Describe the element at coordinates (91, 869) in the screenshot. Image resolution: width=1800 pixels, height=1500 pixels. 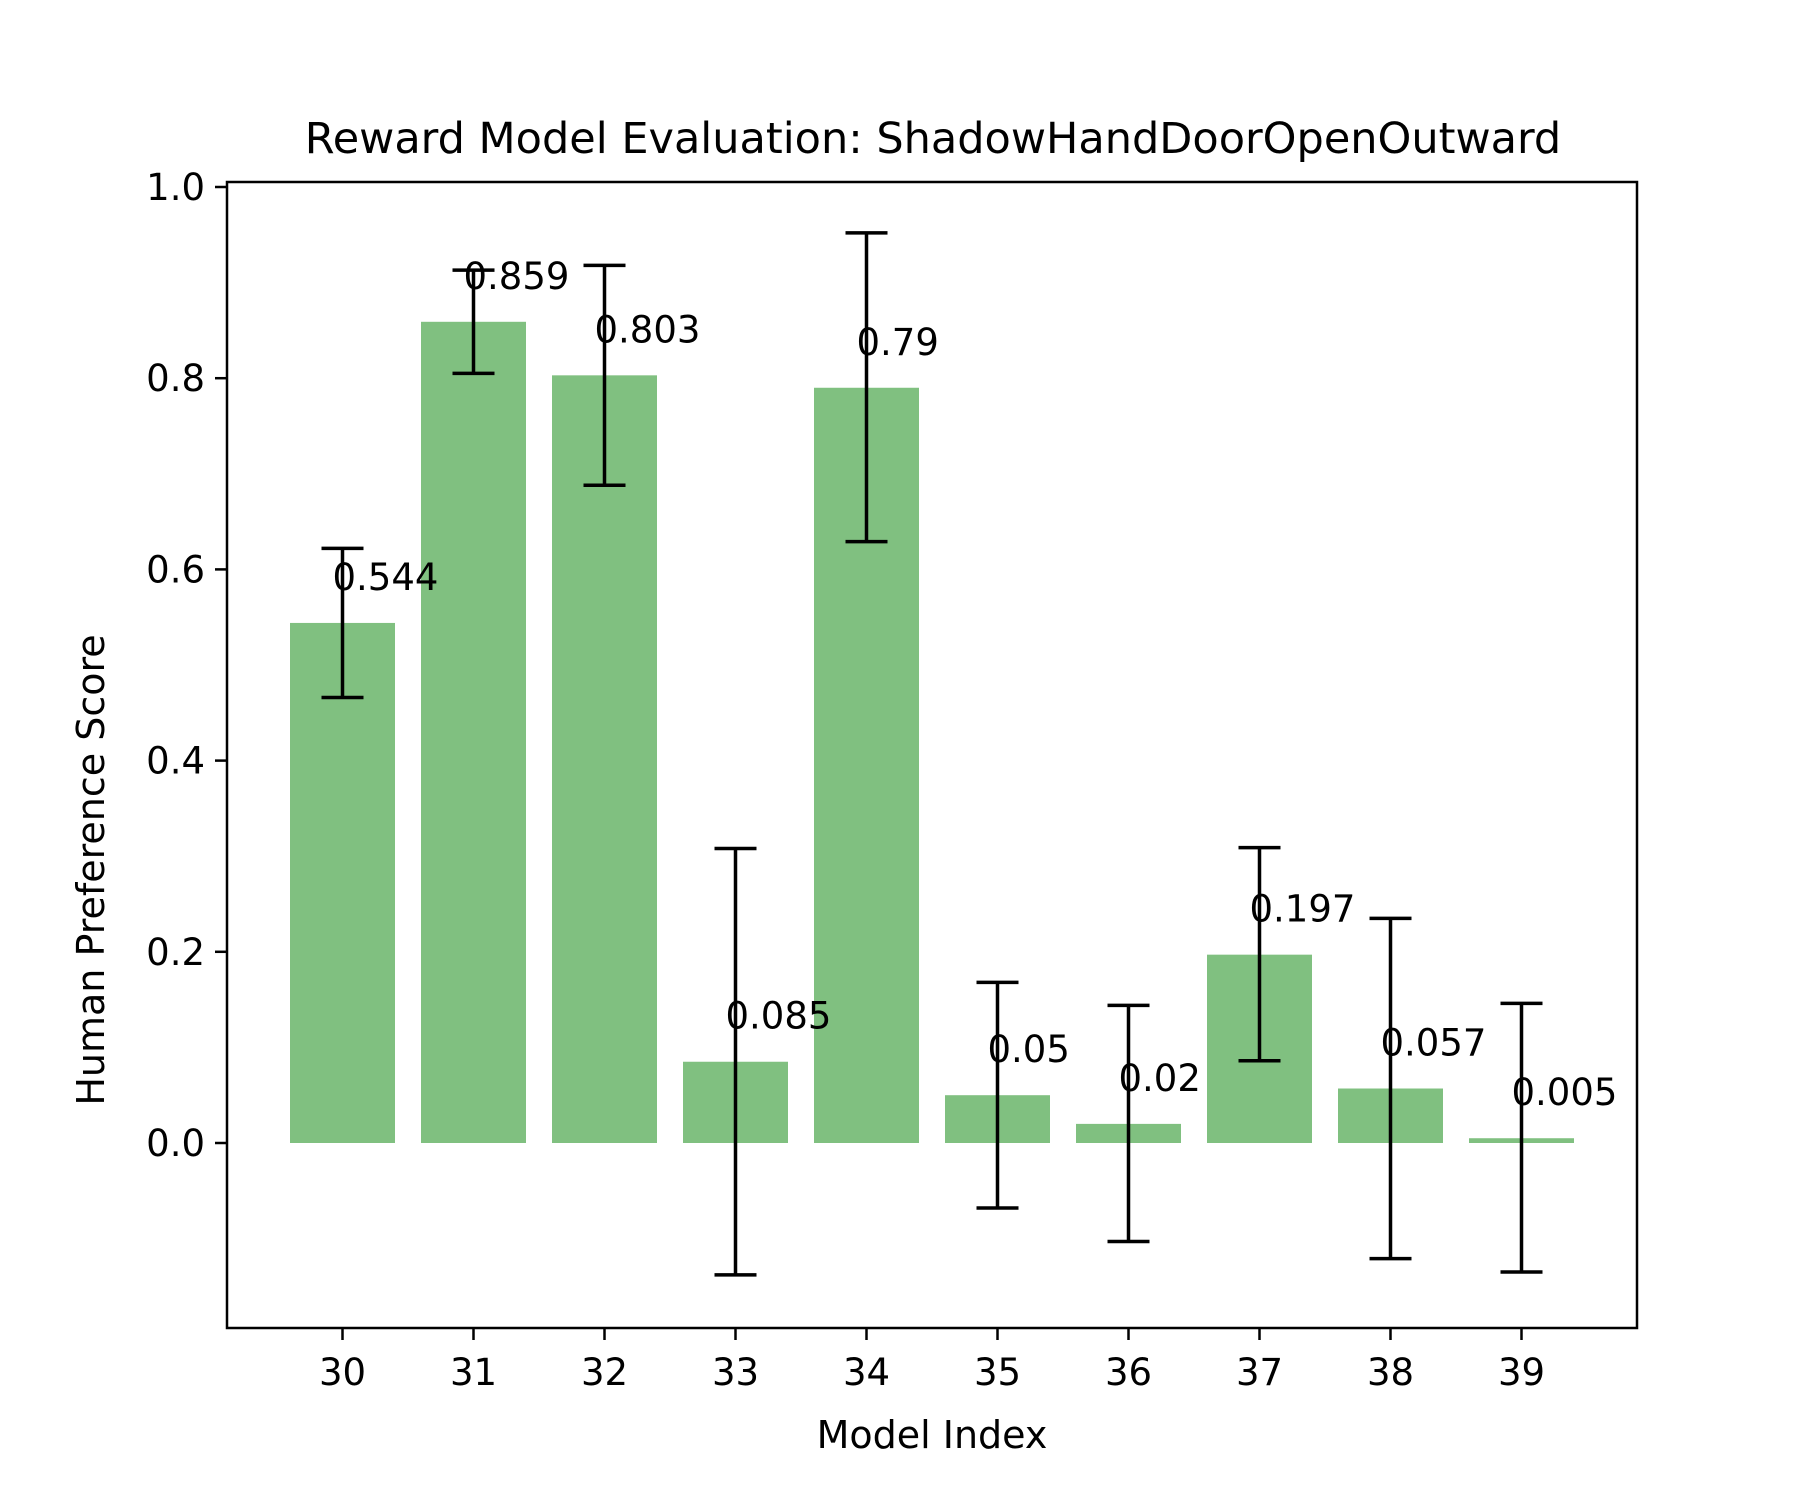
I see `y-axis-label: Human Preference Score` at that location.